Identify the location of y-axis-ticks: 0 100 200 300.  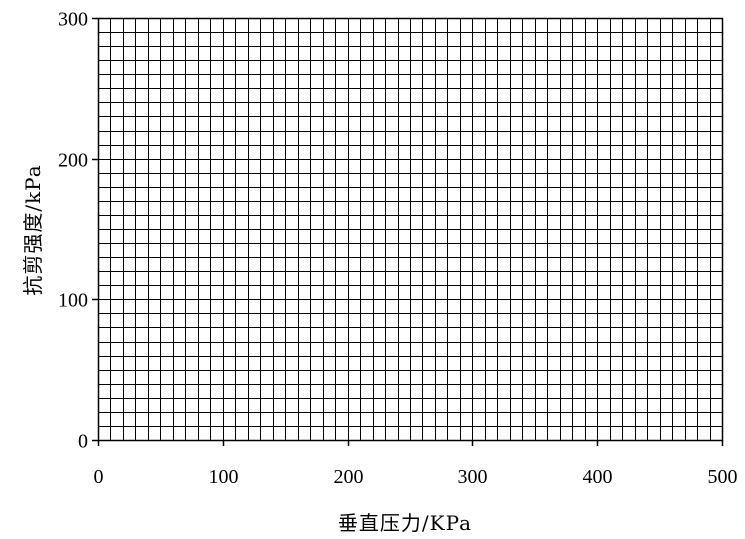
(78, 231).